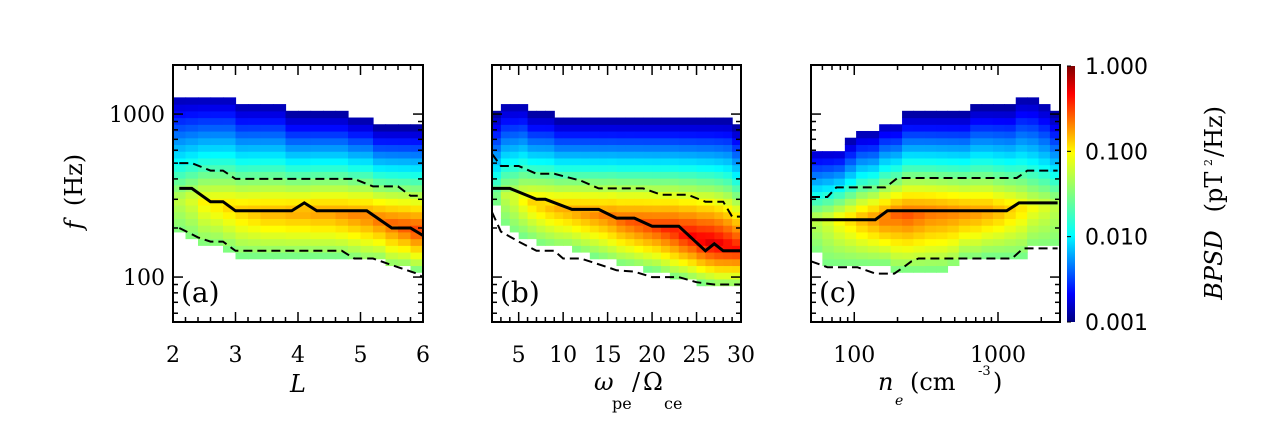 This screenshot has width=1269, height=444. I want to click on colorbar-unit-exponent: 2, so click(1208, 162).